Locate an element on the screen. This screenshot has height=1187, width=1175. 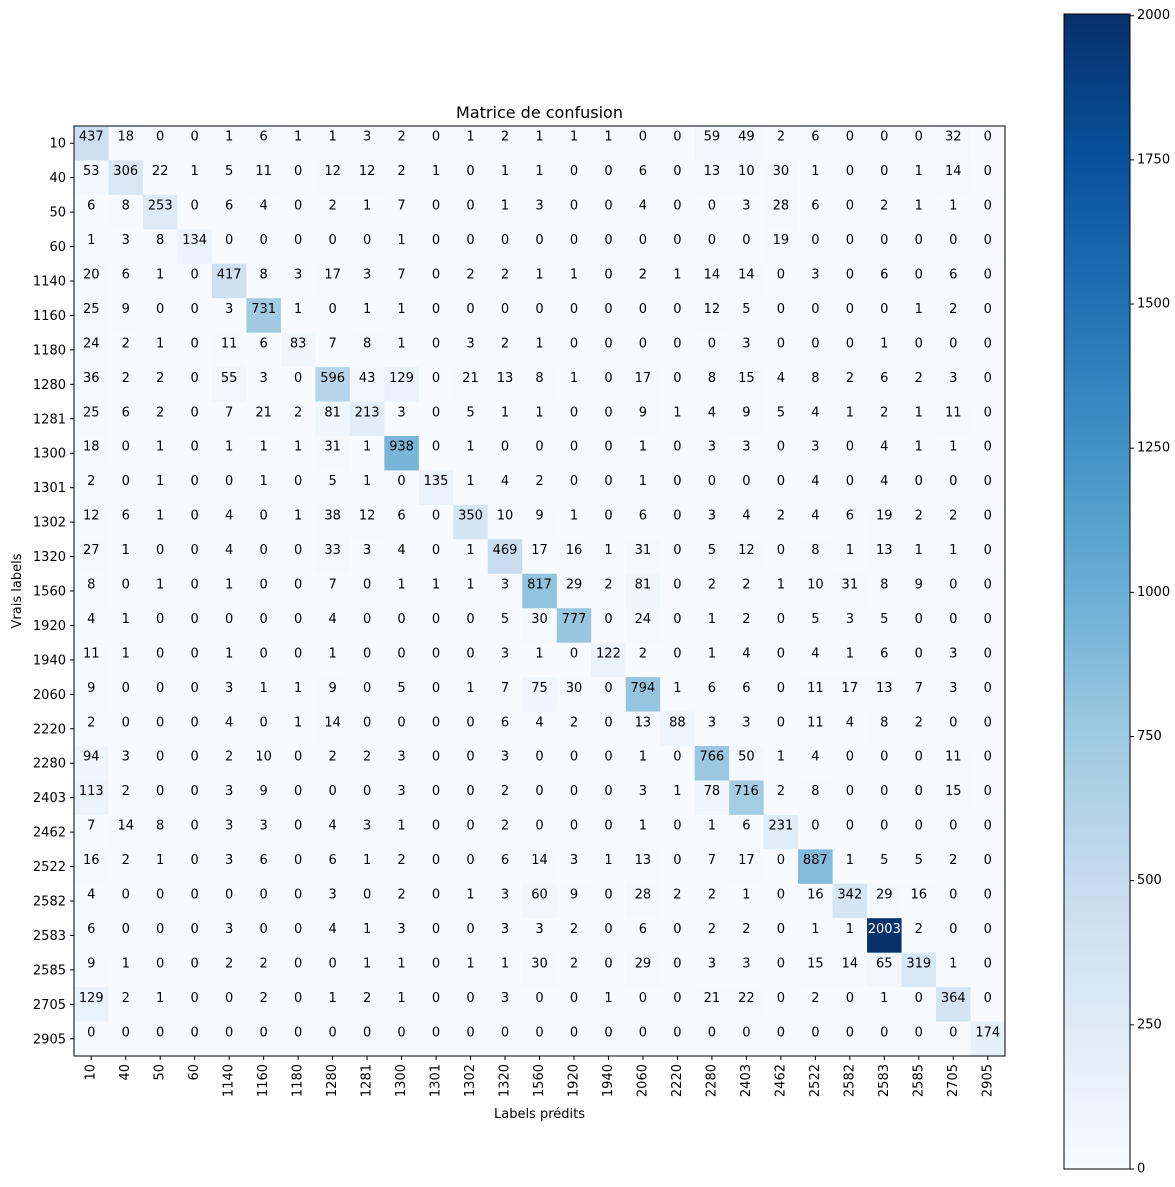
cell-value-label: 7 is located at coordinates (332, 343).